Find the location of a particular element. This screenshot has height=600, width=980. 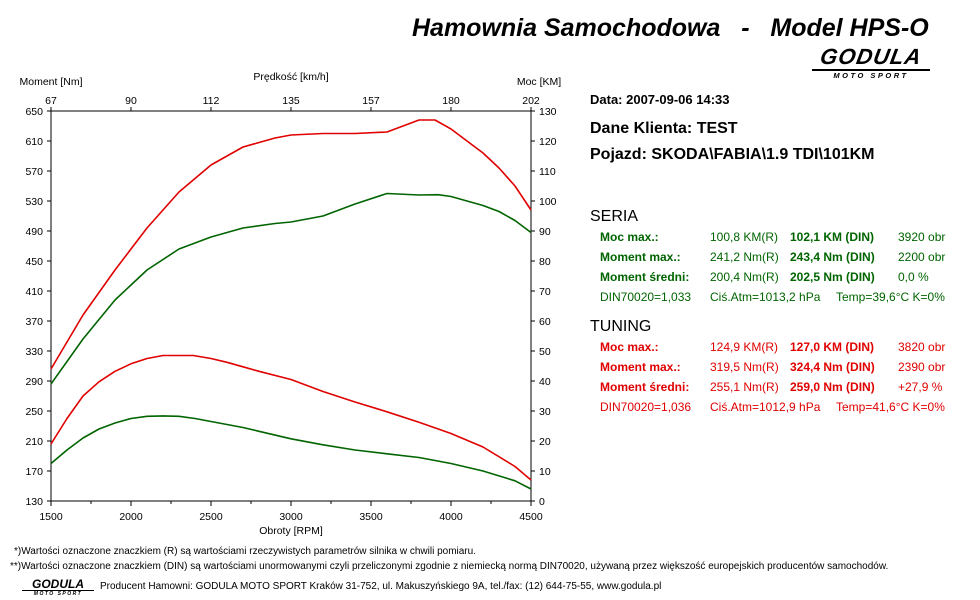

y-right-tick-label: 40 is located at coordinates (545, 382).